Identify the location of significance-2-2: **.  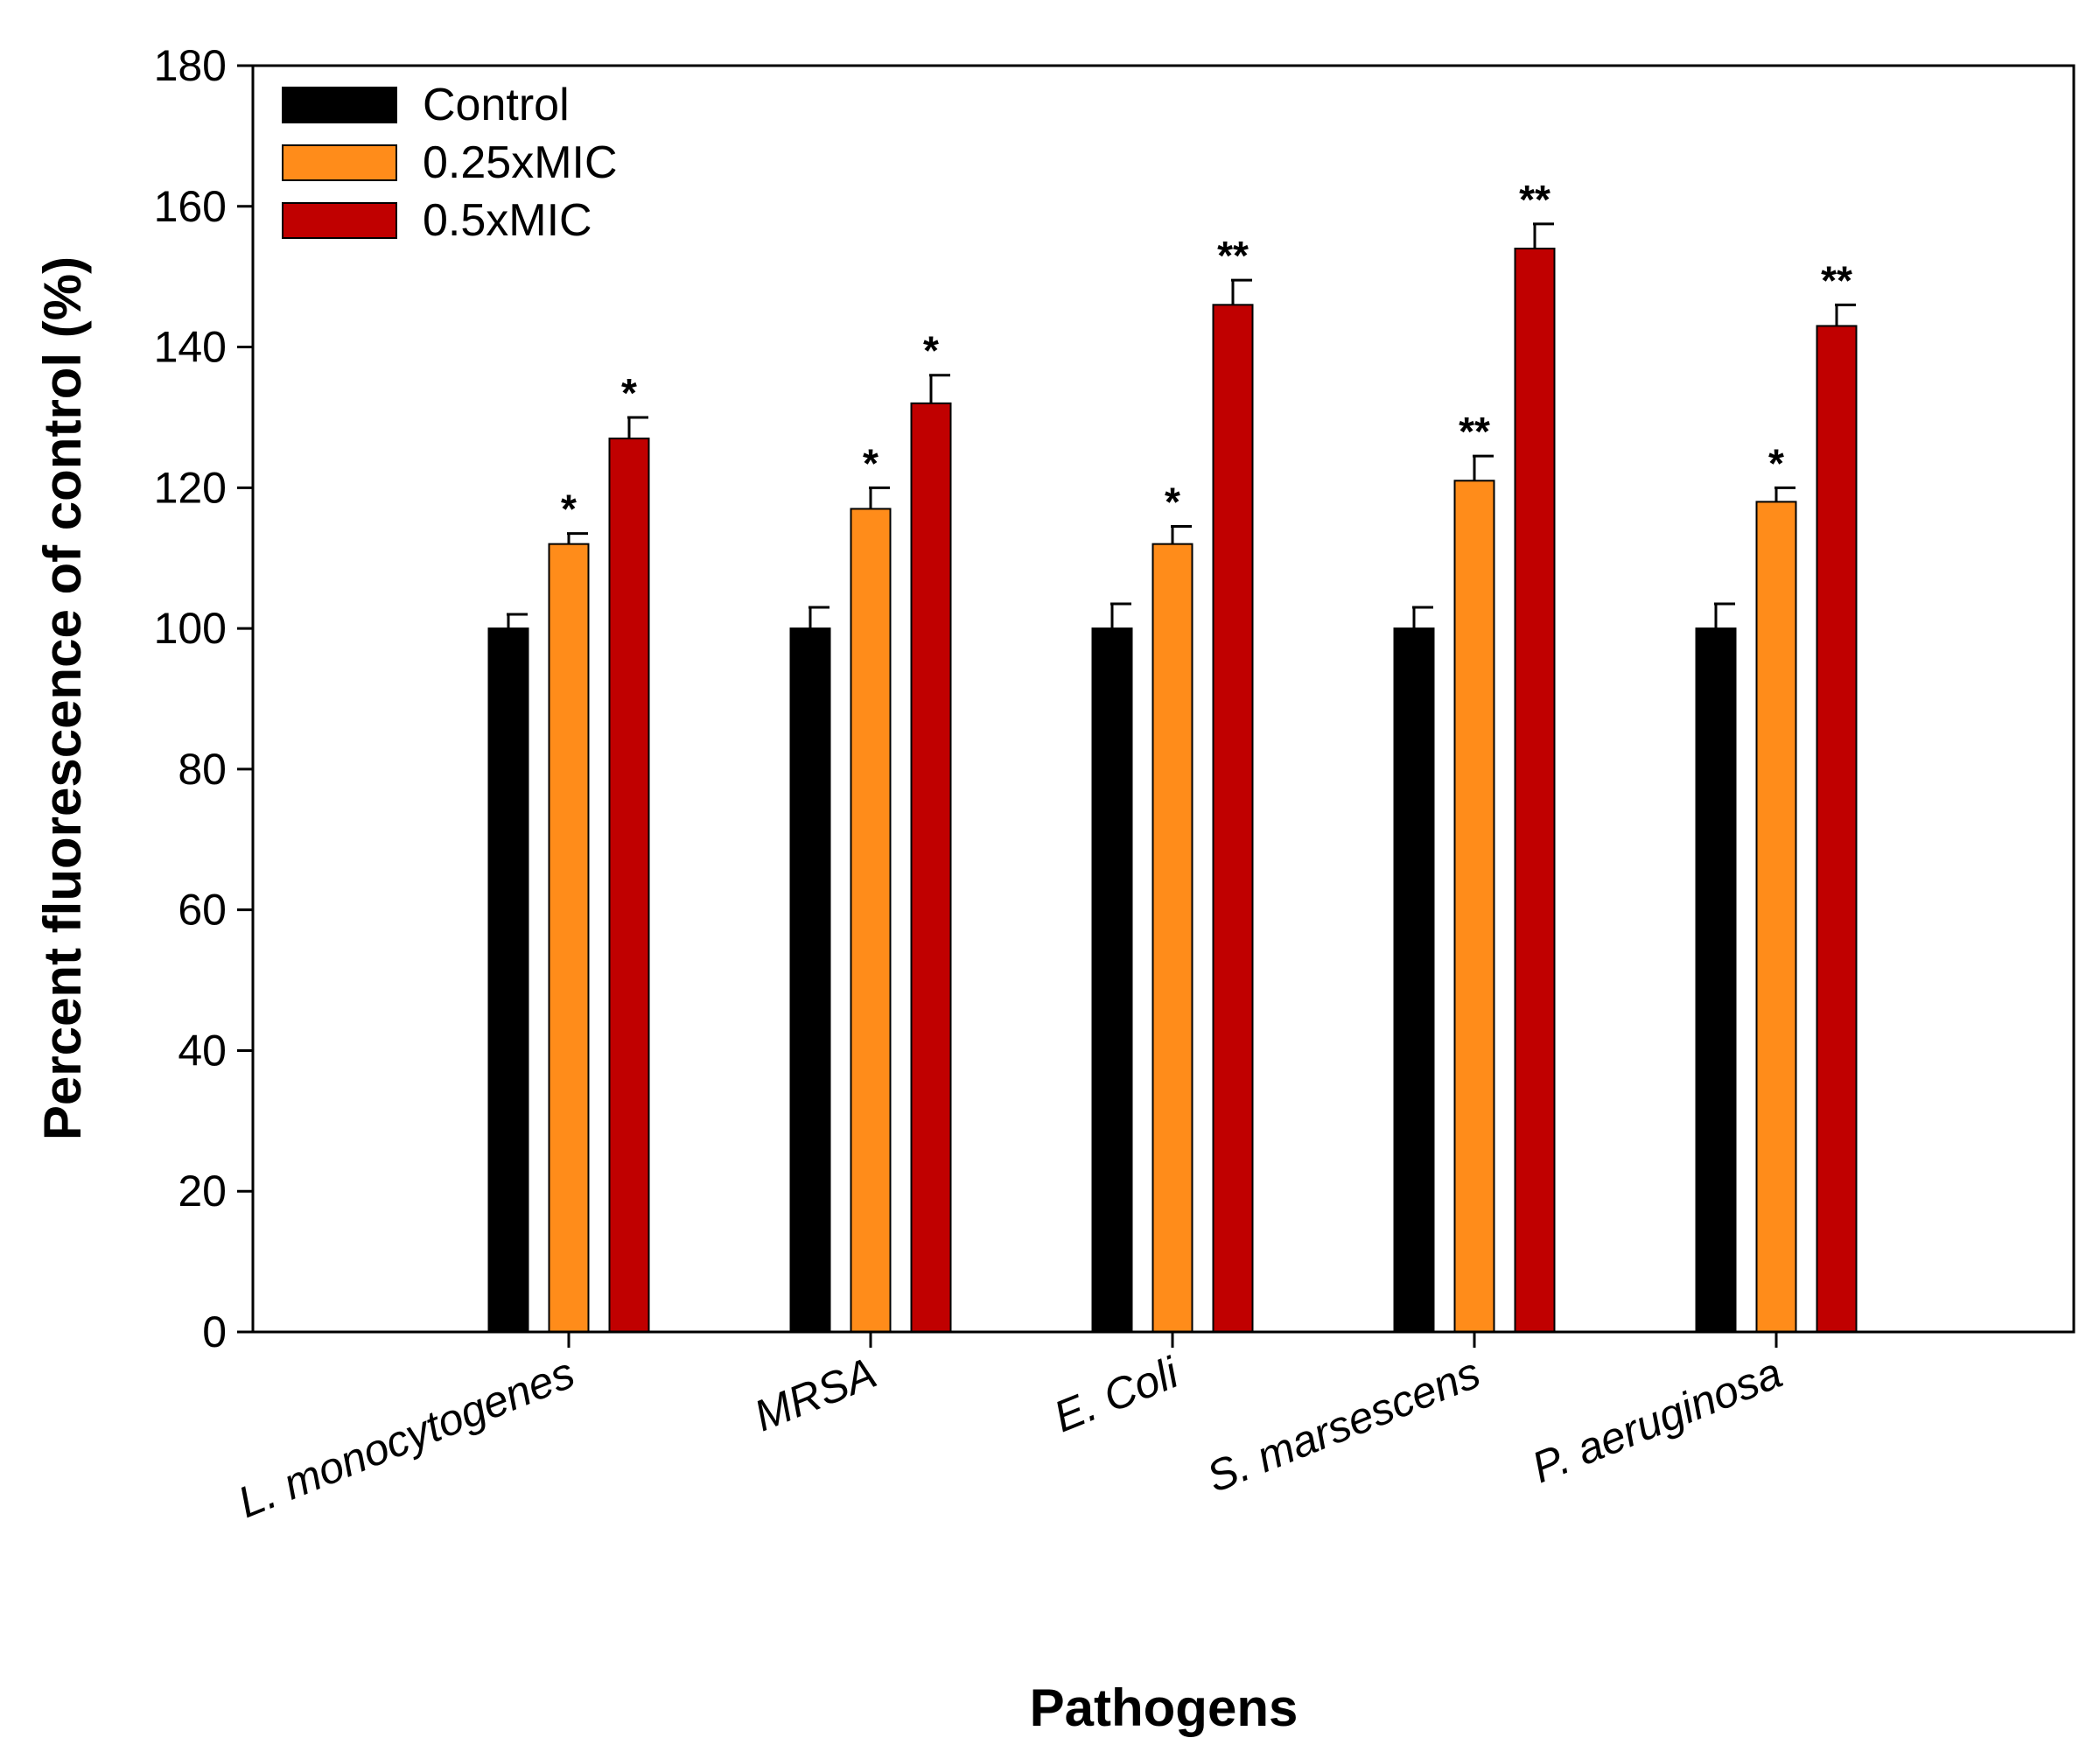
(1233, 255).